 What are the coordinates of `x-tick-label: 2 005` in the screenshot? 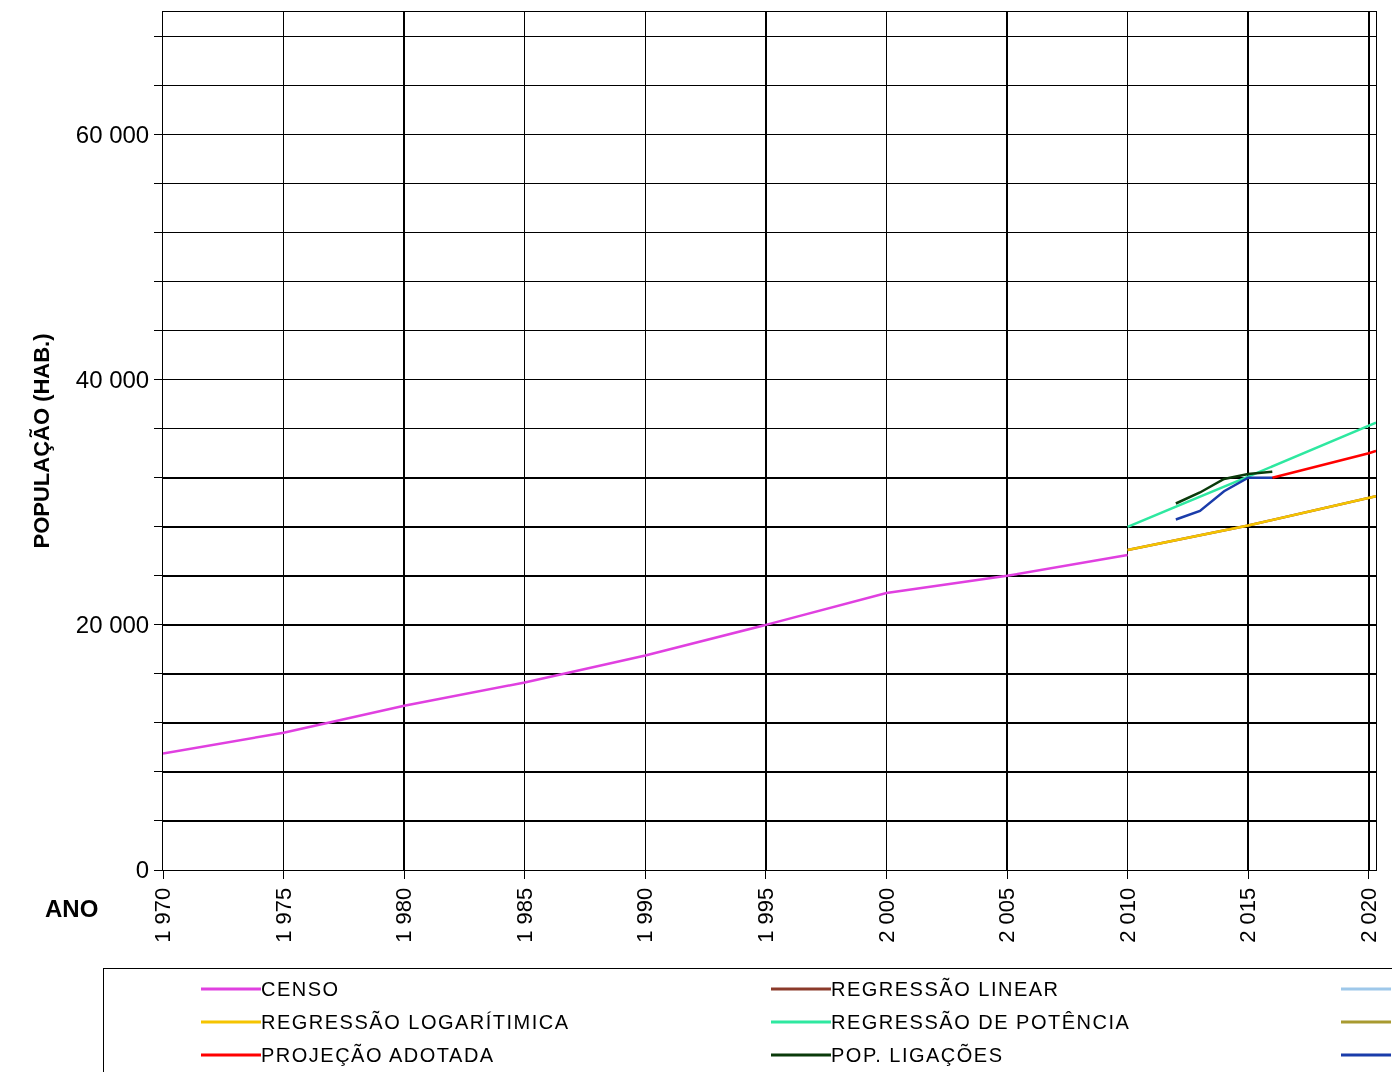 It's located at (1007, 915).